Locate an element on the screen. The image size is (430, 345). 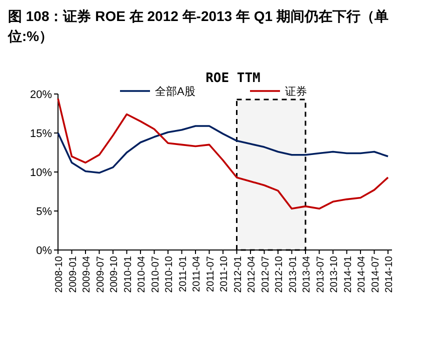
x-tick-label: 2012-10 is located at coordinates (279, 274).